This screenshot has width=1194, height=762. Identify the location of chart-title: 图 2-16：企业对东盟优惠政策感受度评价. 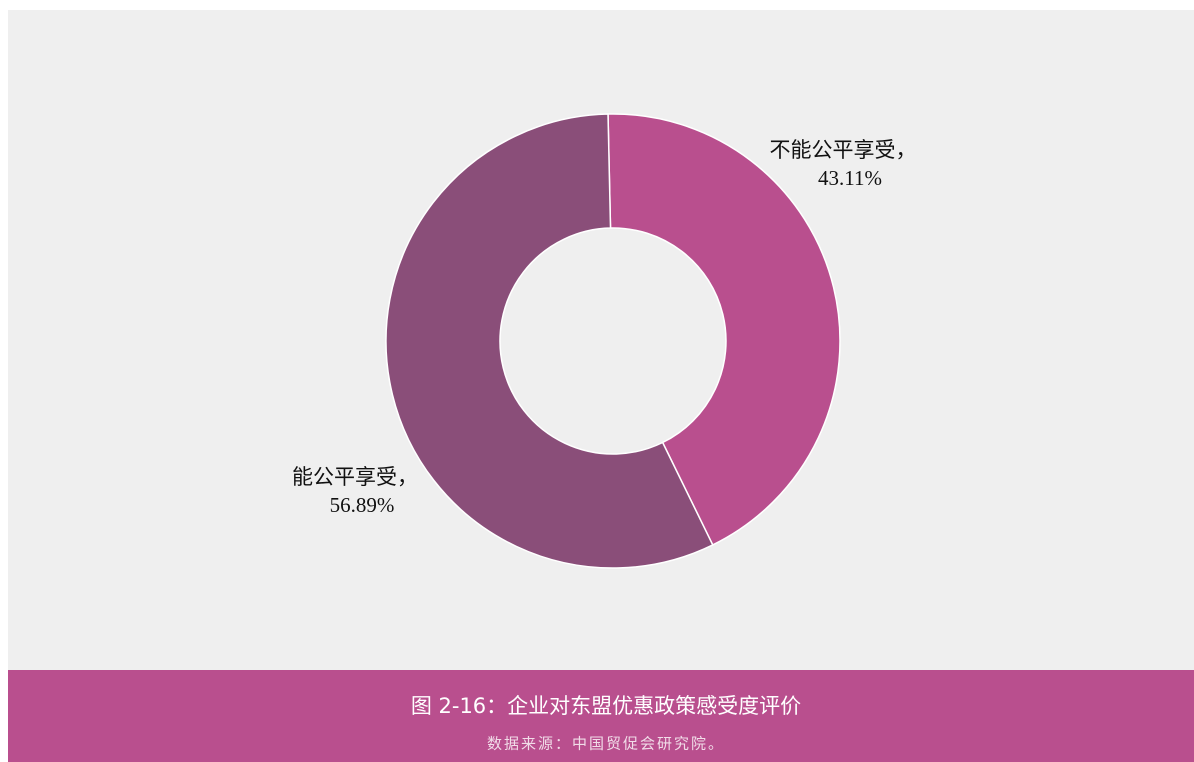
(606, 706).